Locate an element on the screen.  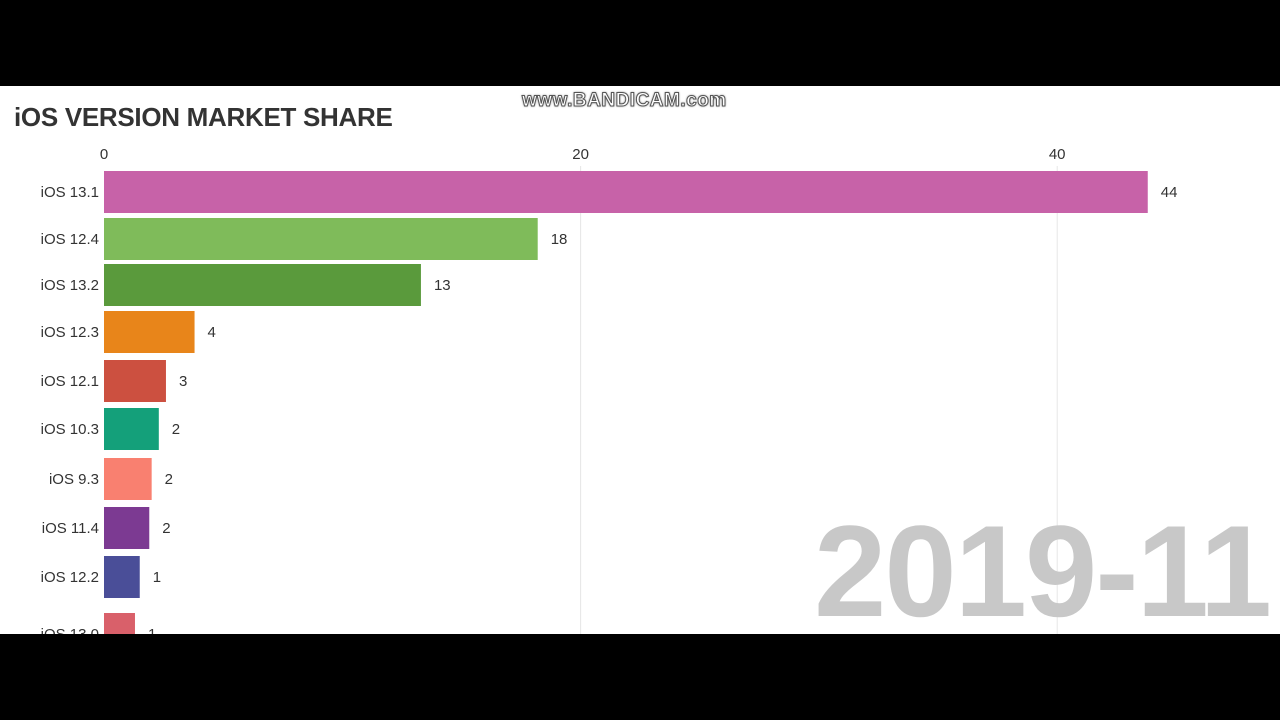
x-tick-label: 20 is located at coordinates (580, 154).